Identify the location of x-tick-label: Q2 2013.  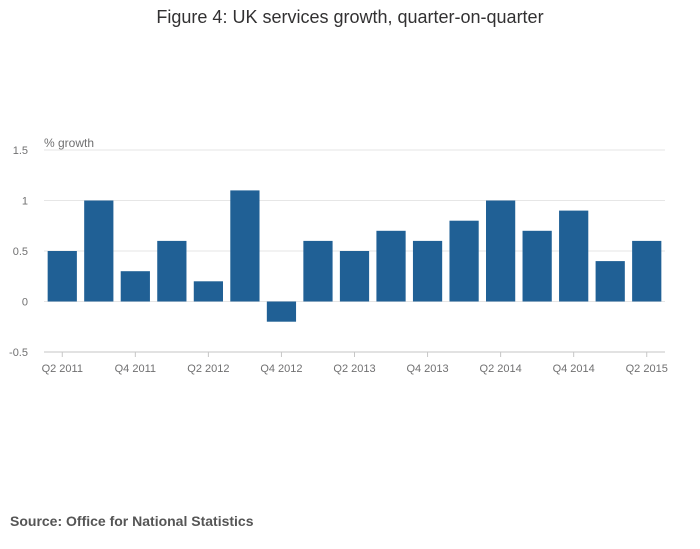
(354, 369).